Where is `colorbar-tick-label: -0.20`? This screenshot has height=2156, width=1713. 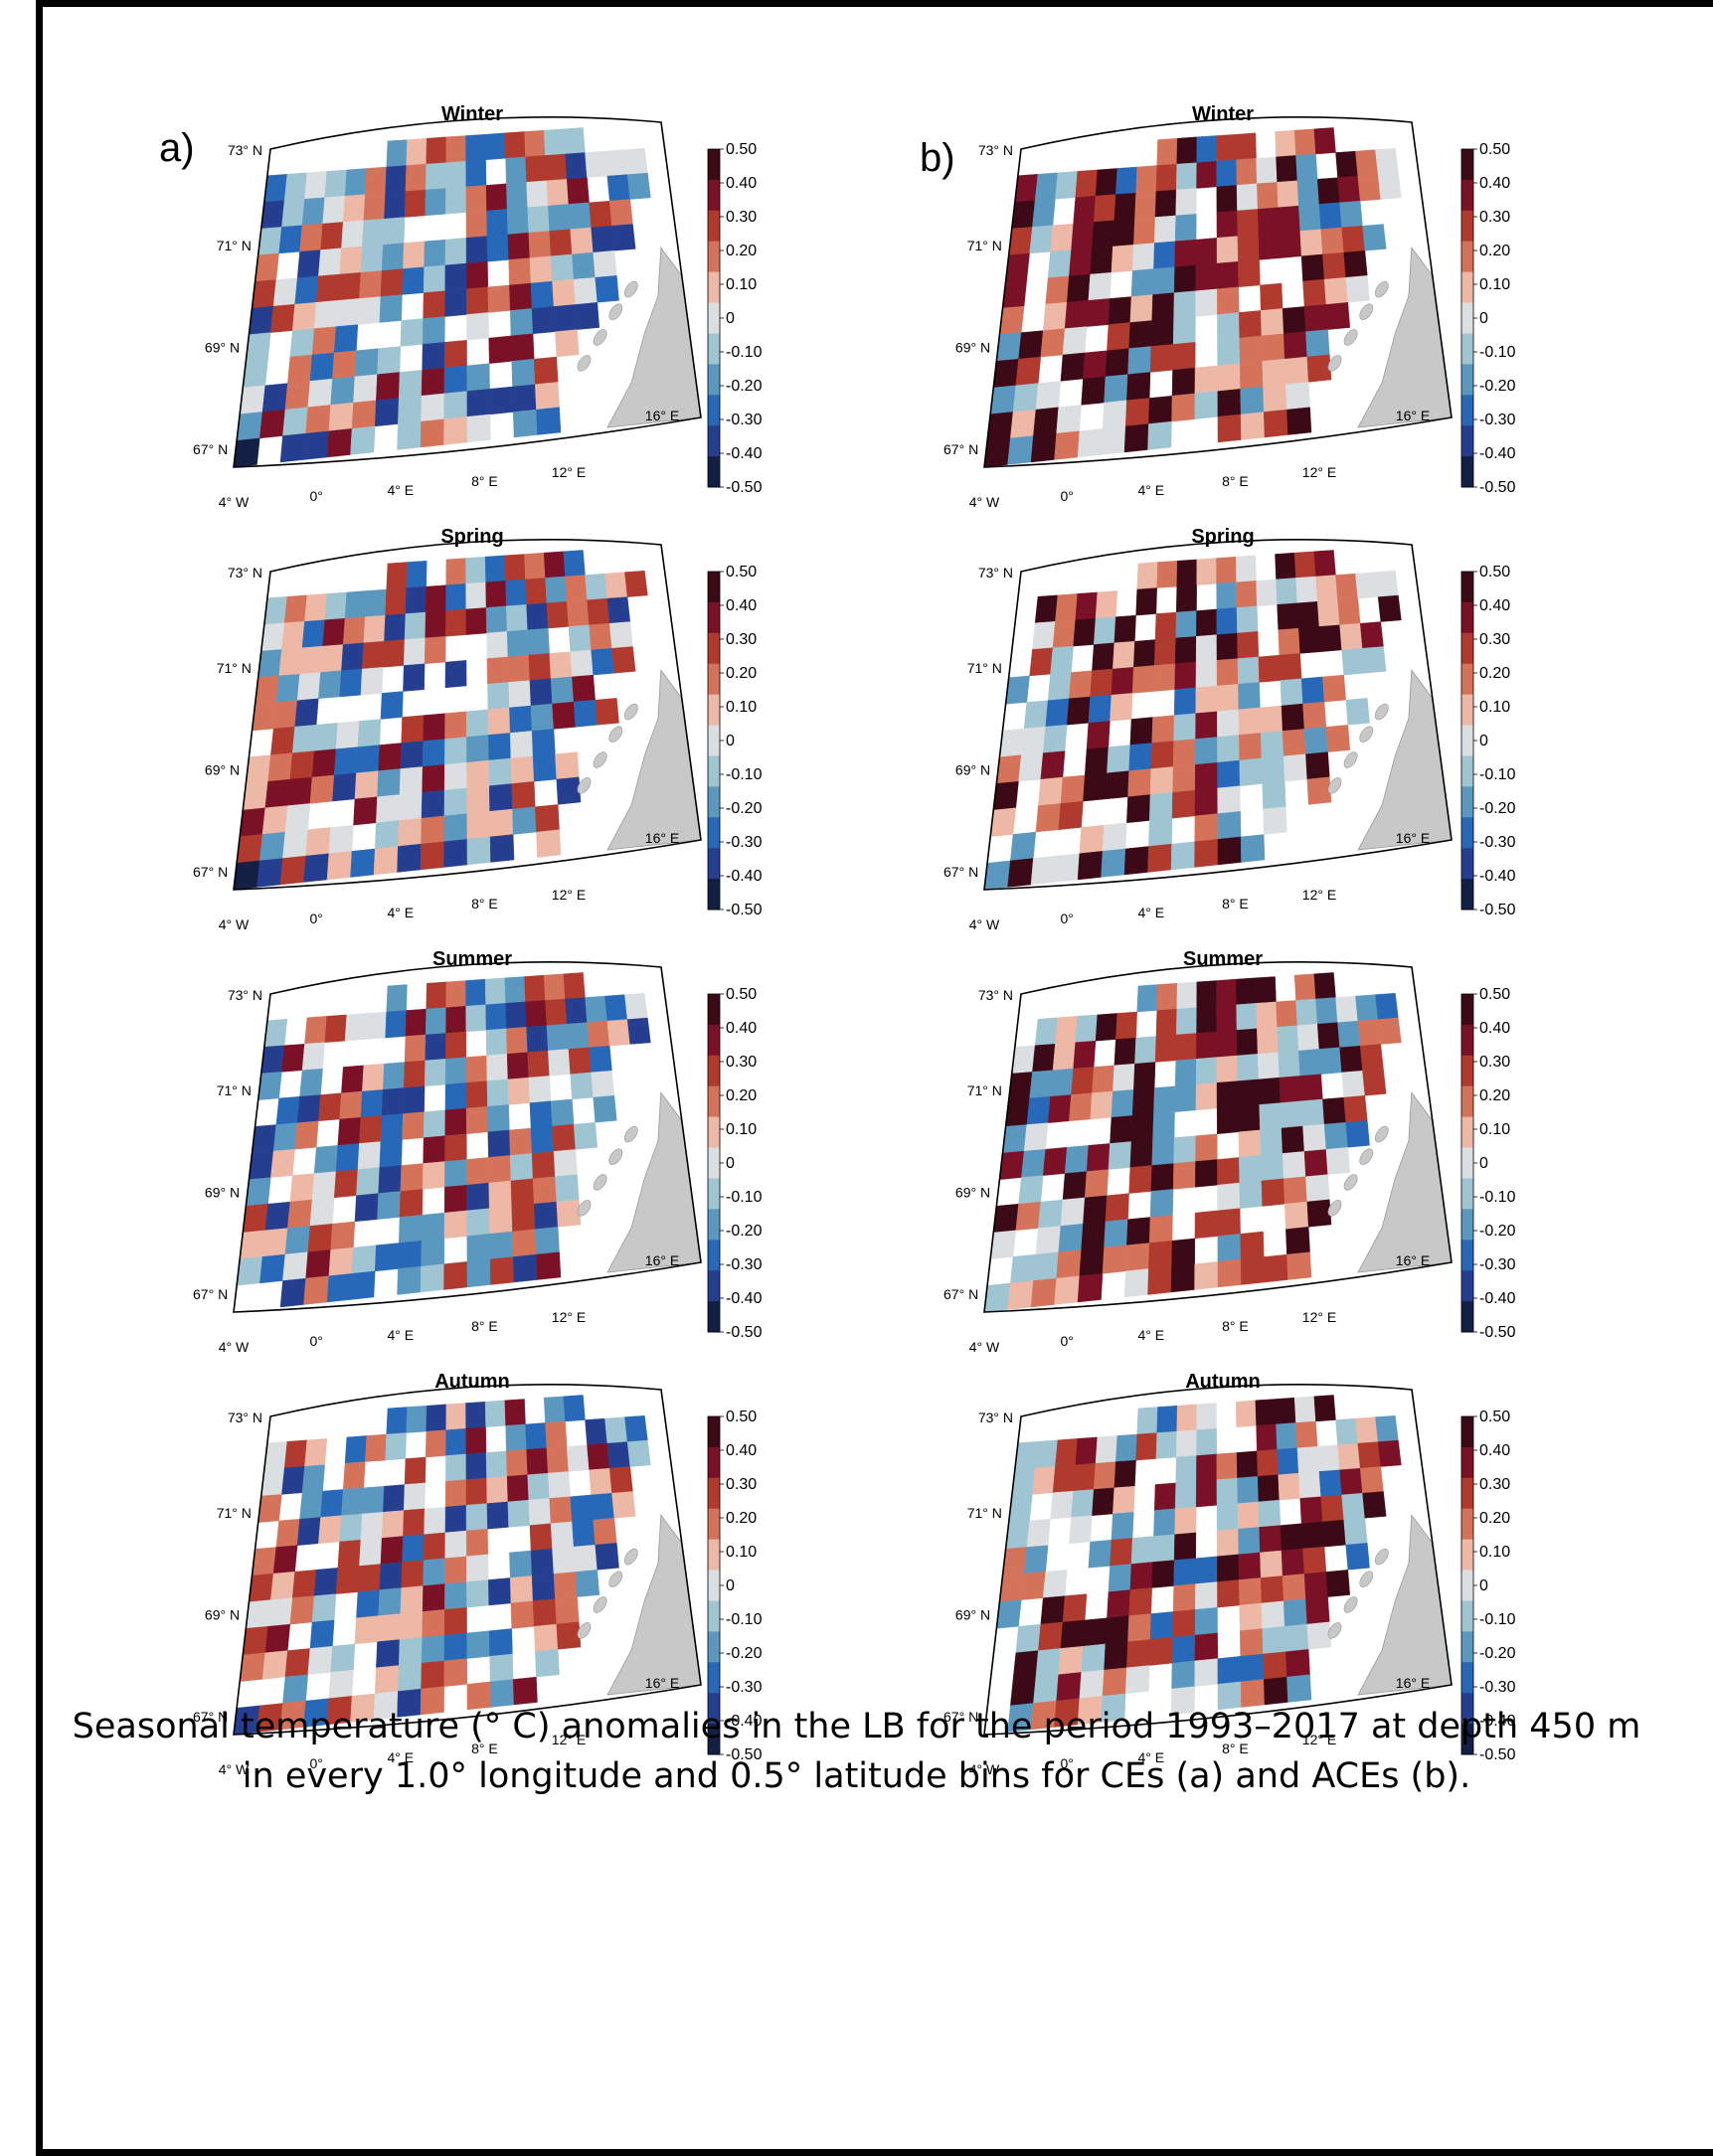 colorbar-tick-label: -0.20 is located at coordinates (744, 386).